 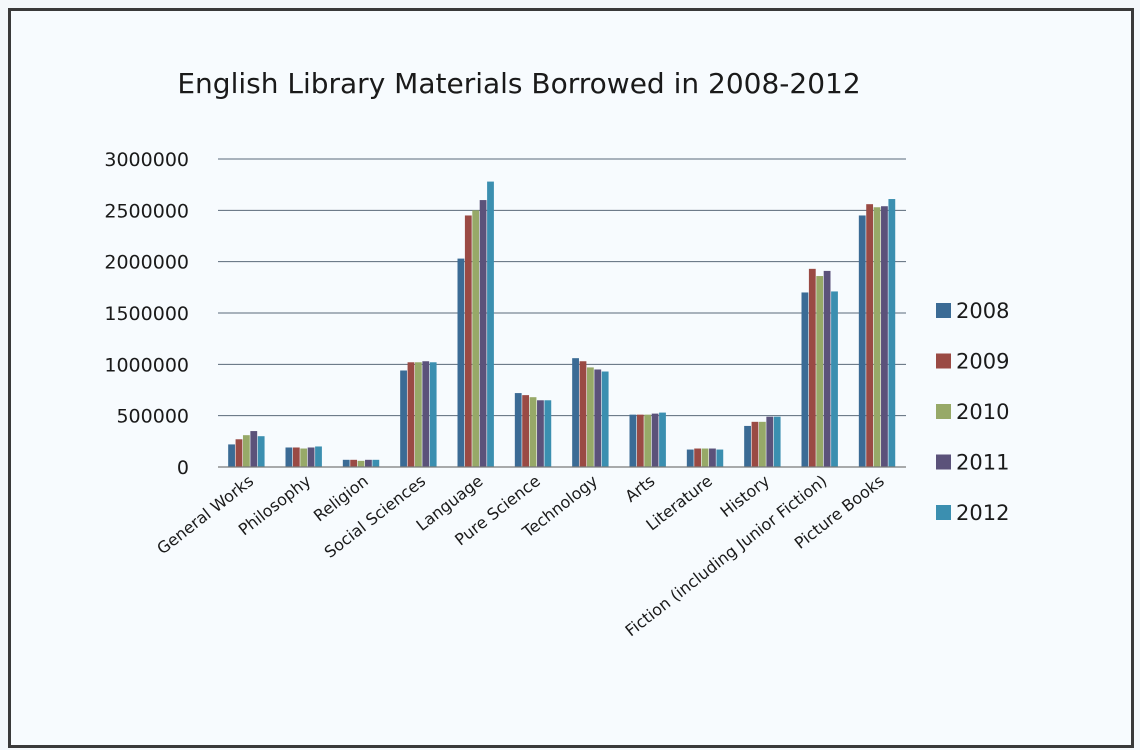 What do you see at coordinates (375, 516) in the screenshot?
I see `x-tick-label: Social Sciences` at bounding box center [375, 516].